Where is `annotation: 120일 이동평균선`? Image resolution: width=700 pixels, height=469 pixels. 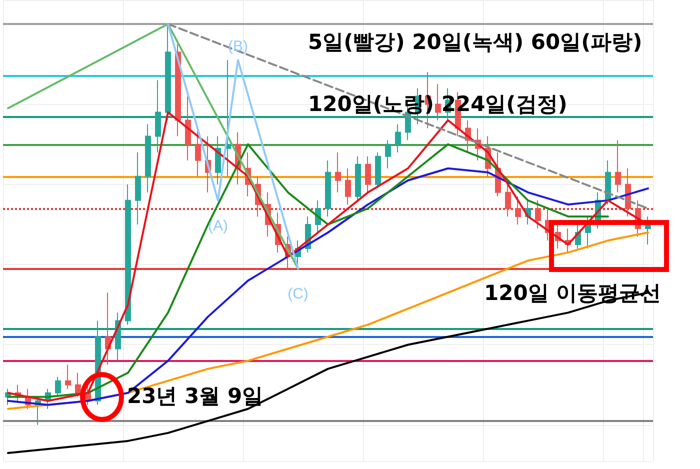 annotation: 120일 이동평균선 is located at coordinates (573, 293).